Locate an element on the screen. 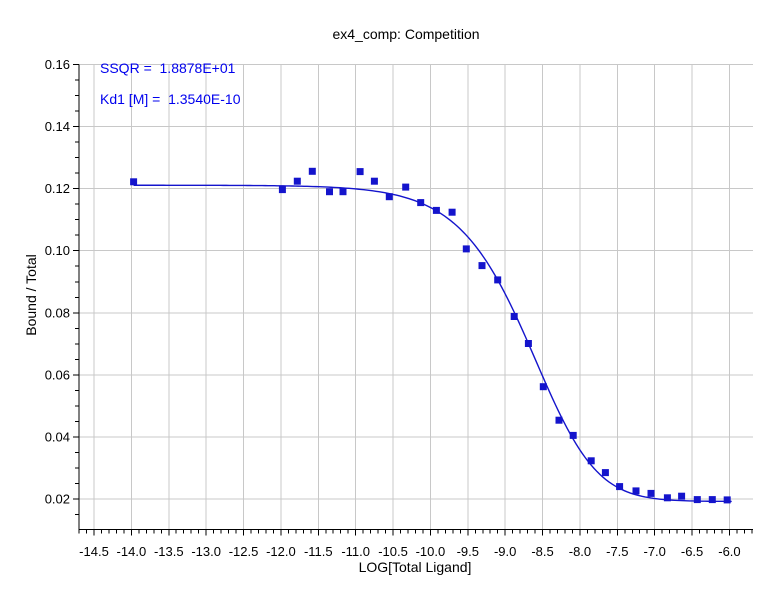  x-tick-label: -11.5 is located at coordinates (318, 551).